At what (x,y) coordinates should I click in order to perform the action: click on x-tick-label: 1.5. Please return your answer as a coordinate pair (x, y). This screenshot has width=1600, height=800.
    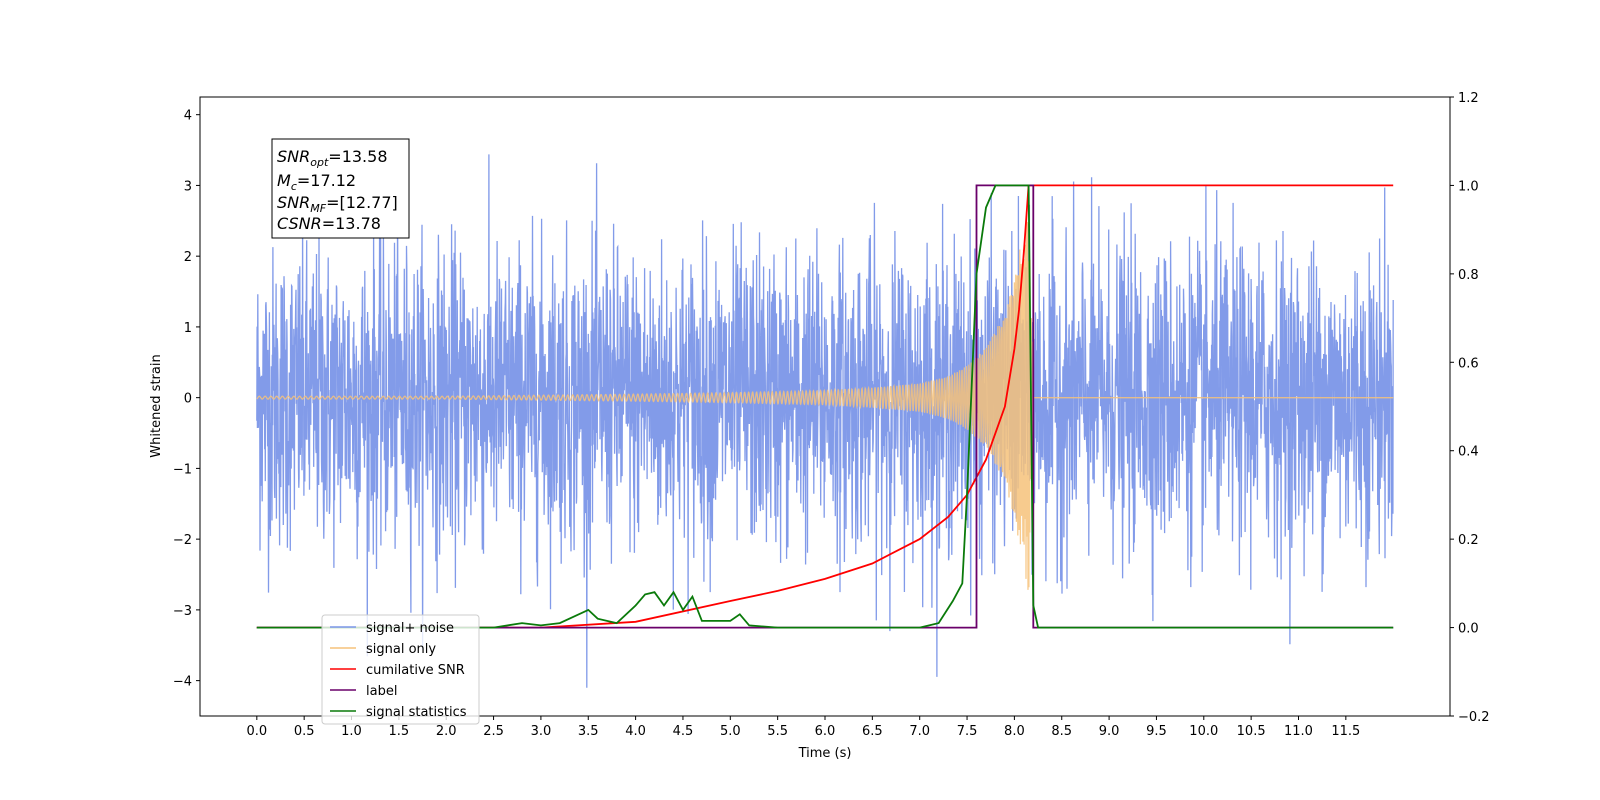
    Looking at the image, I should click on (399, 731).